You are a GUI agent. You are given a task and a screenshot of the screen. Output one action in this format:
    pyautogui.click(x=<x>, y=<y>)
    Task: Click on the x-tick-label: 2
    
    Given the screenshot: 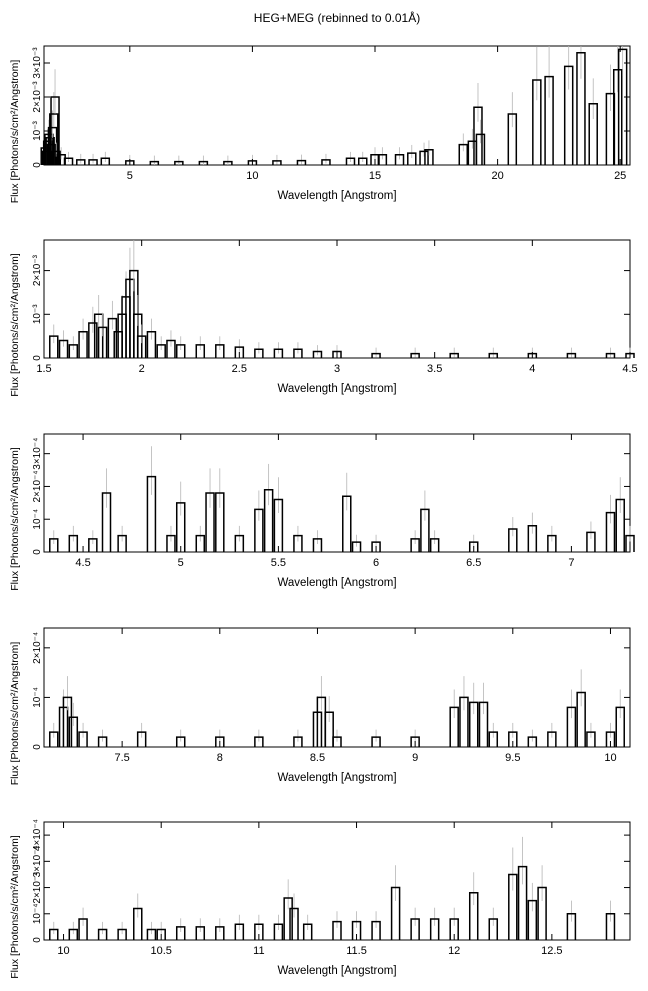 What is the action you would take?
    pyautogui.click(x=142, y=369)
    